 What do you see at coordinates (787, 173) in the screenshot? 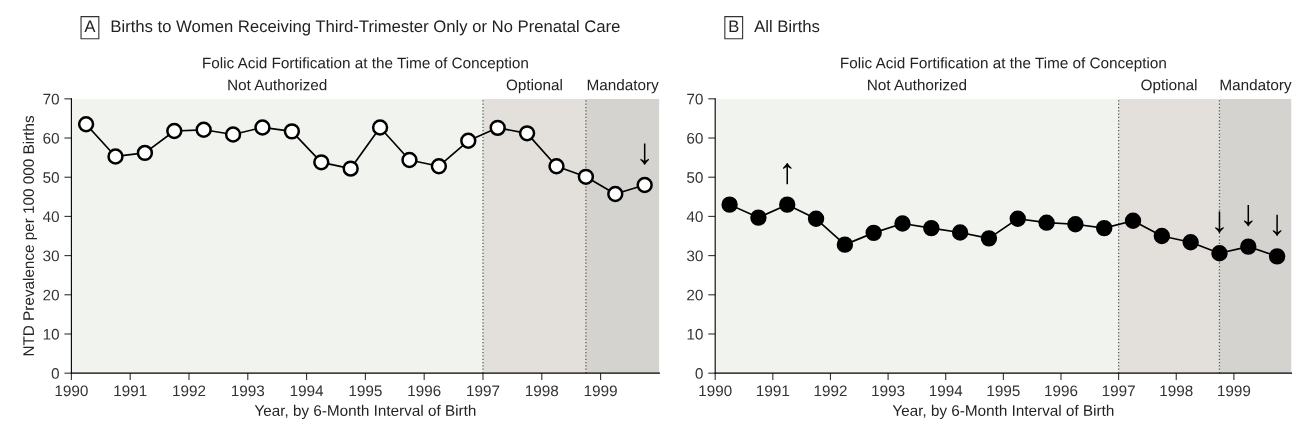
I see `annotation: ↑` at bounding box center [787, 173].